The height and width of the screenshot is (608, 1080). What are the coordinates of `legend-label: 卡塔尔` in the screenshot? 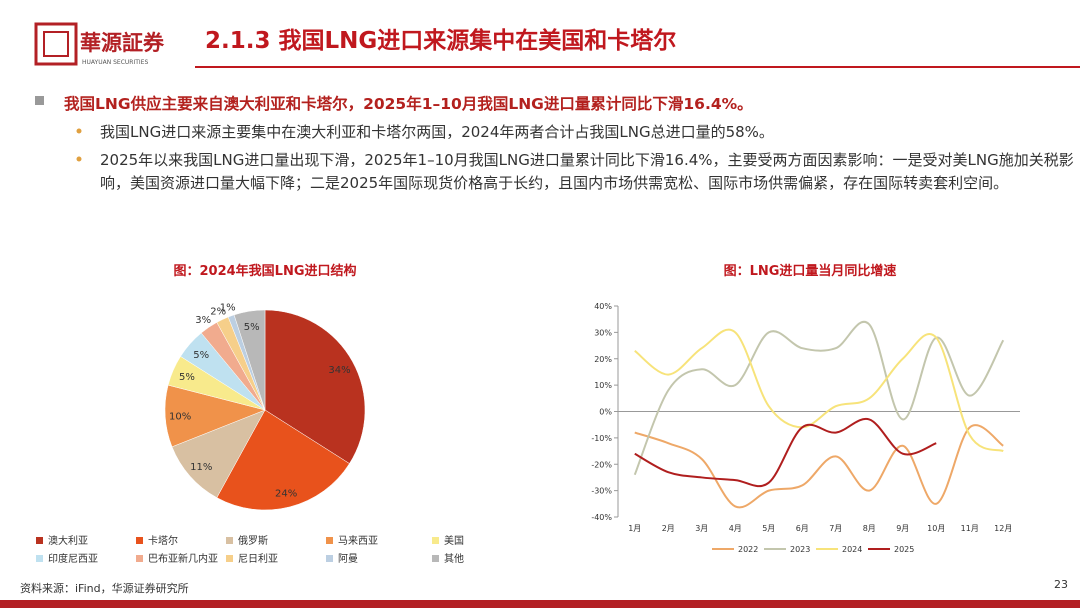 It's located at (163, 540).